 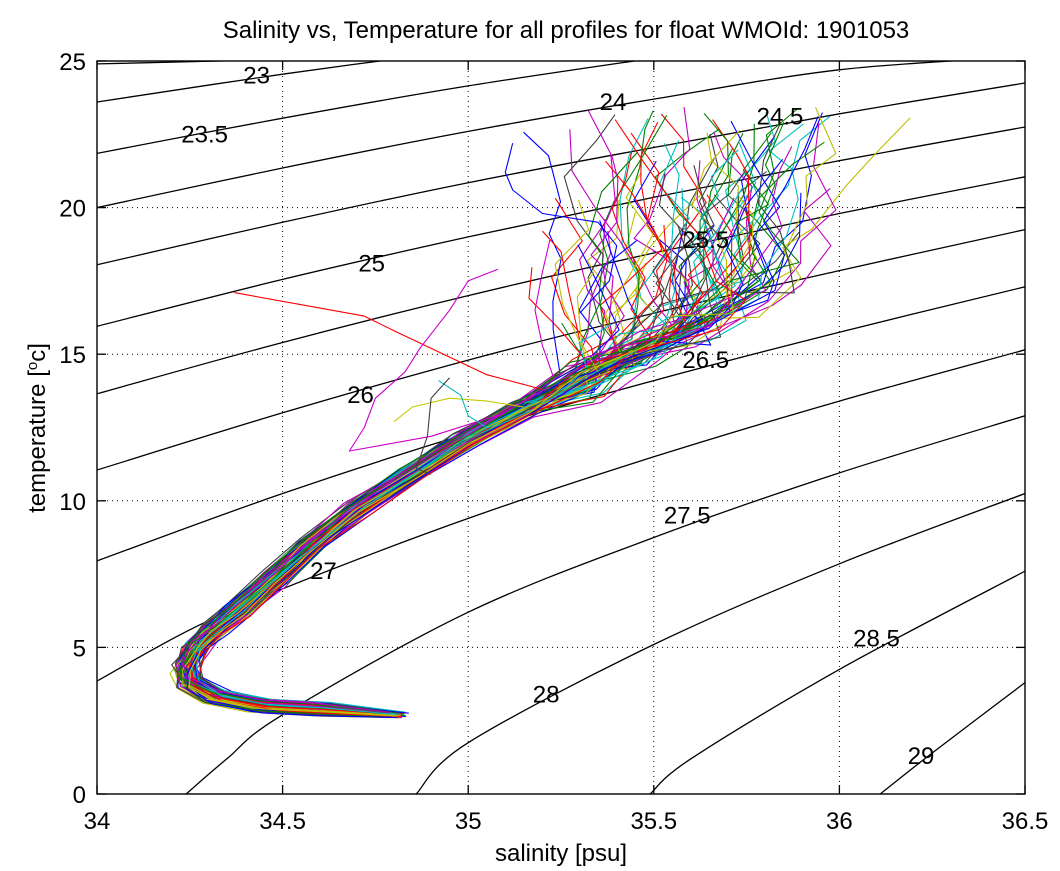 I want to click on contour-label: 28, so click(x=546, y=694).